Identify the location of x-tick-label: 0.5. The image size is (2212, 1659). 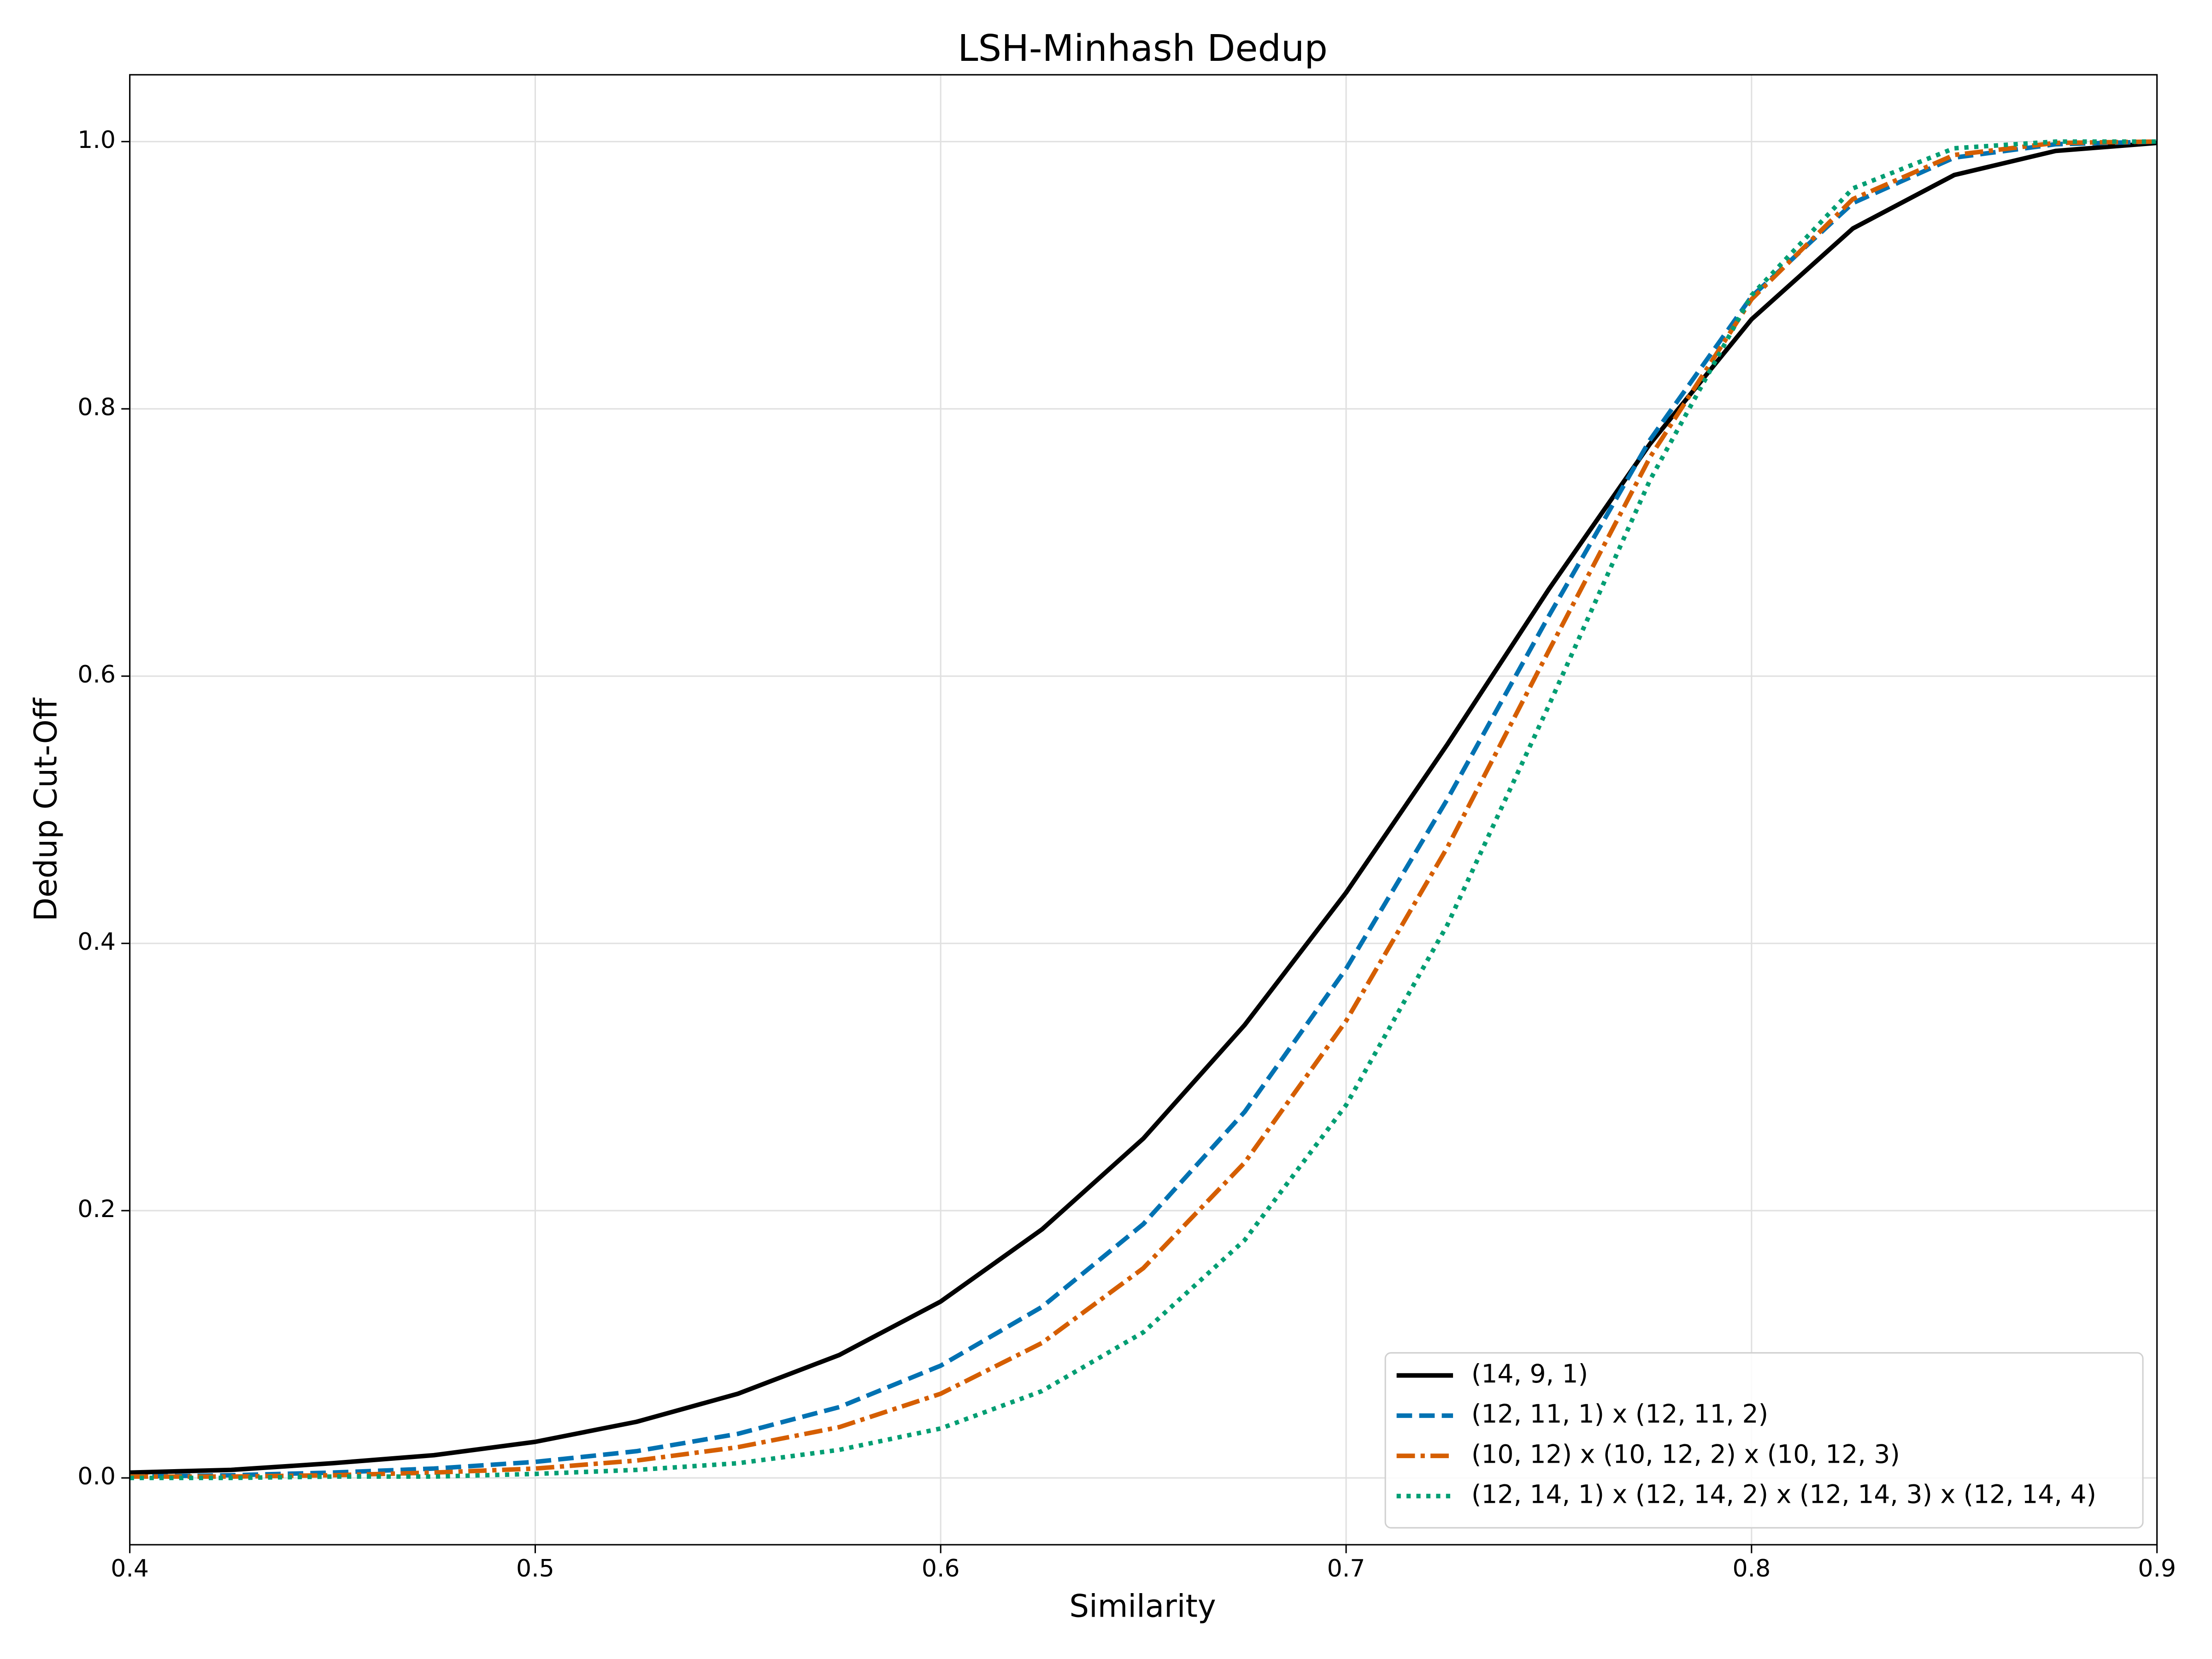
(535, 1569).